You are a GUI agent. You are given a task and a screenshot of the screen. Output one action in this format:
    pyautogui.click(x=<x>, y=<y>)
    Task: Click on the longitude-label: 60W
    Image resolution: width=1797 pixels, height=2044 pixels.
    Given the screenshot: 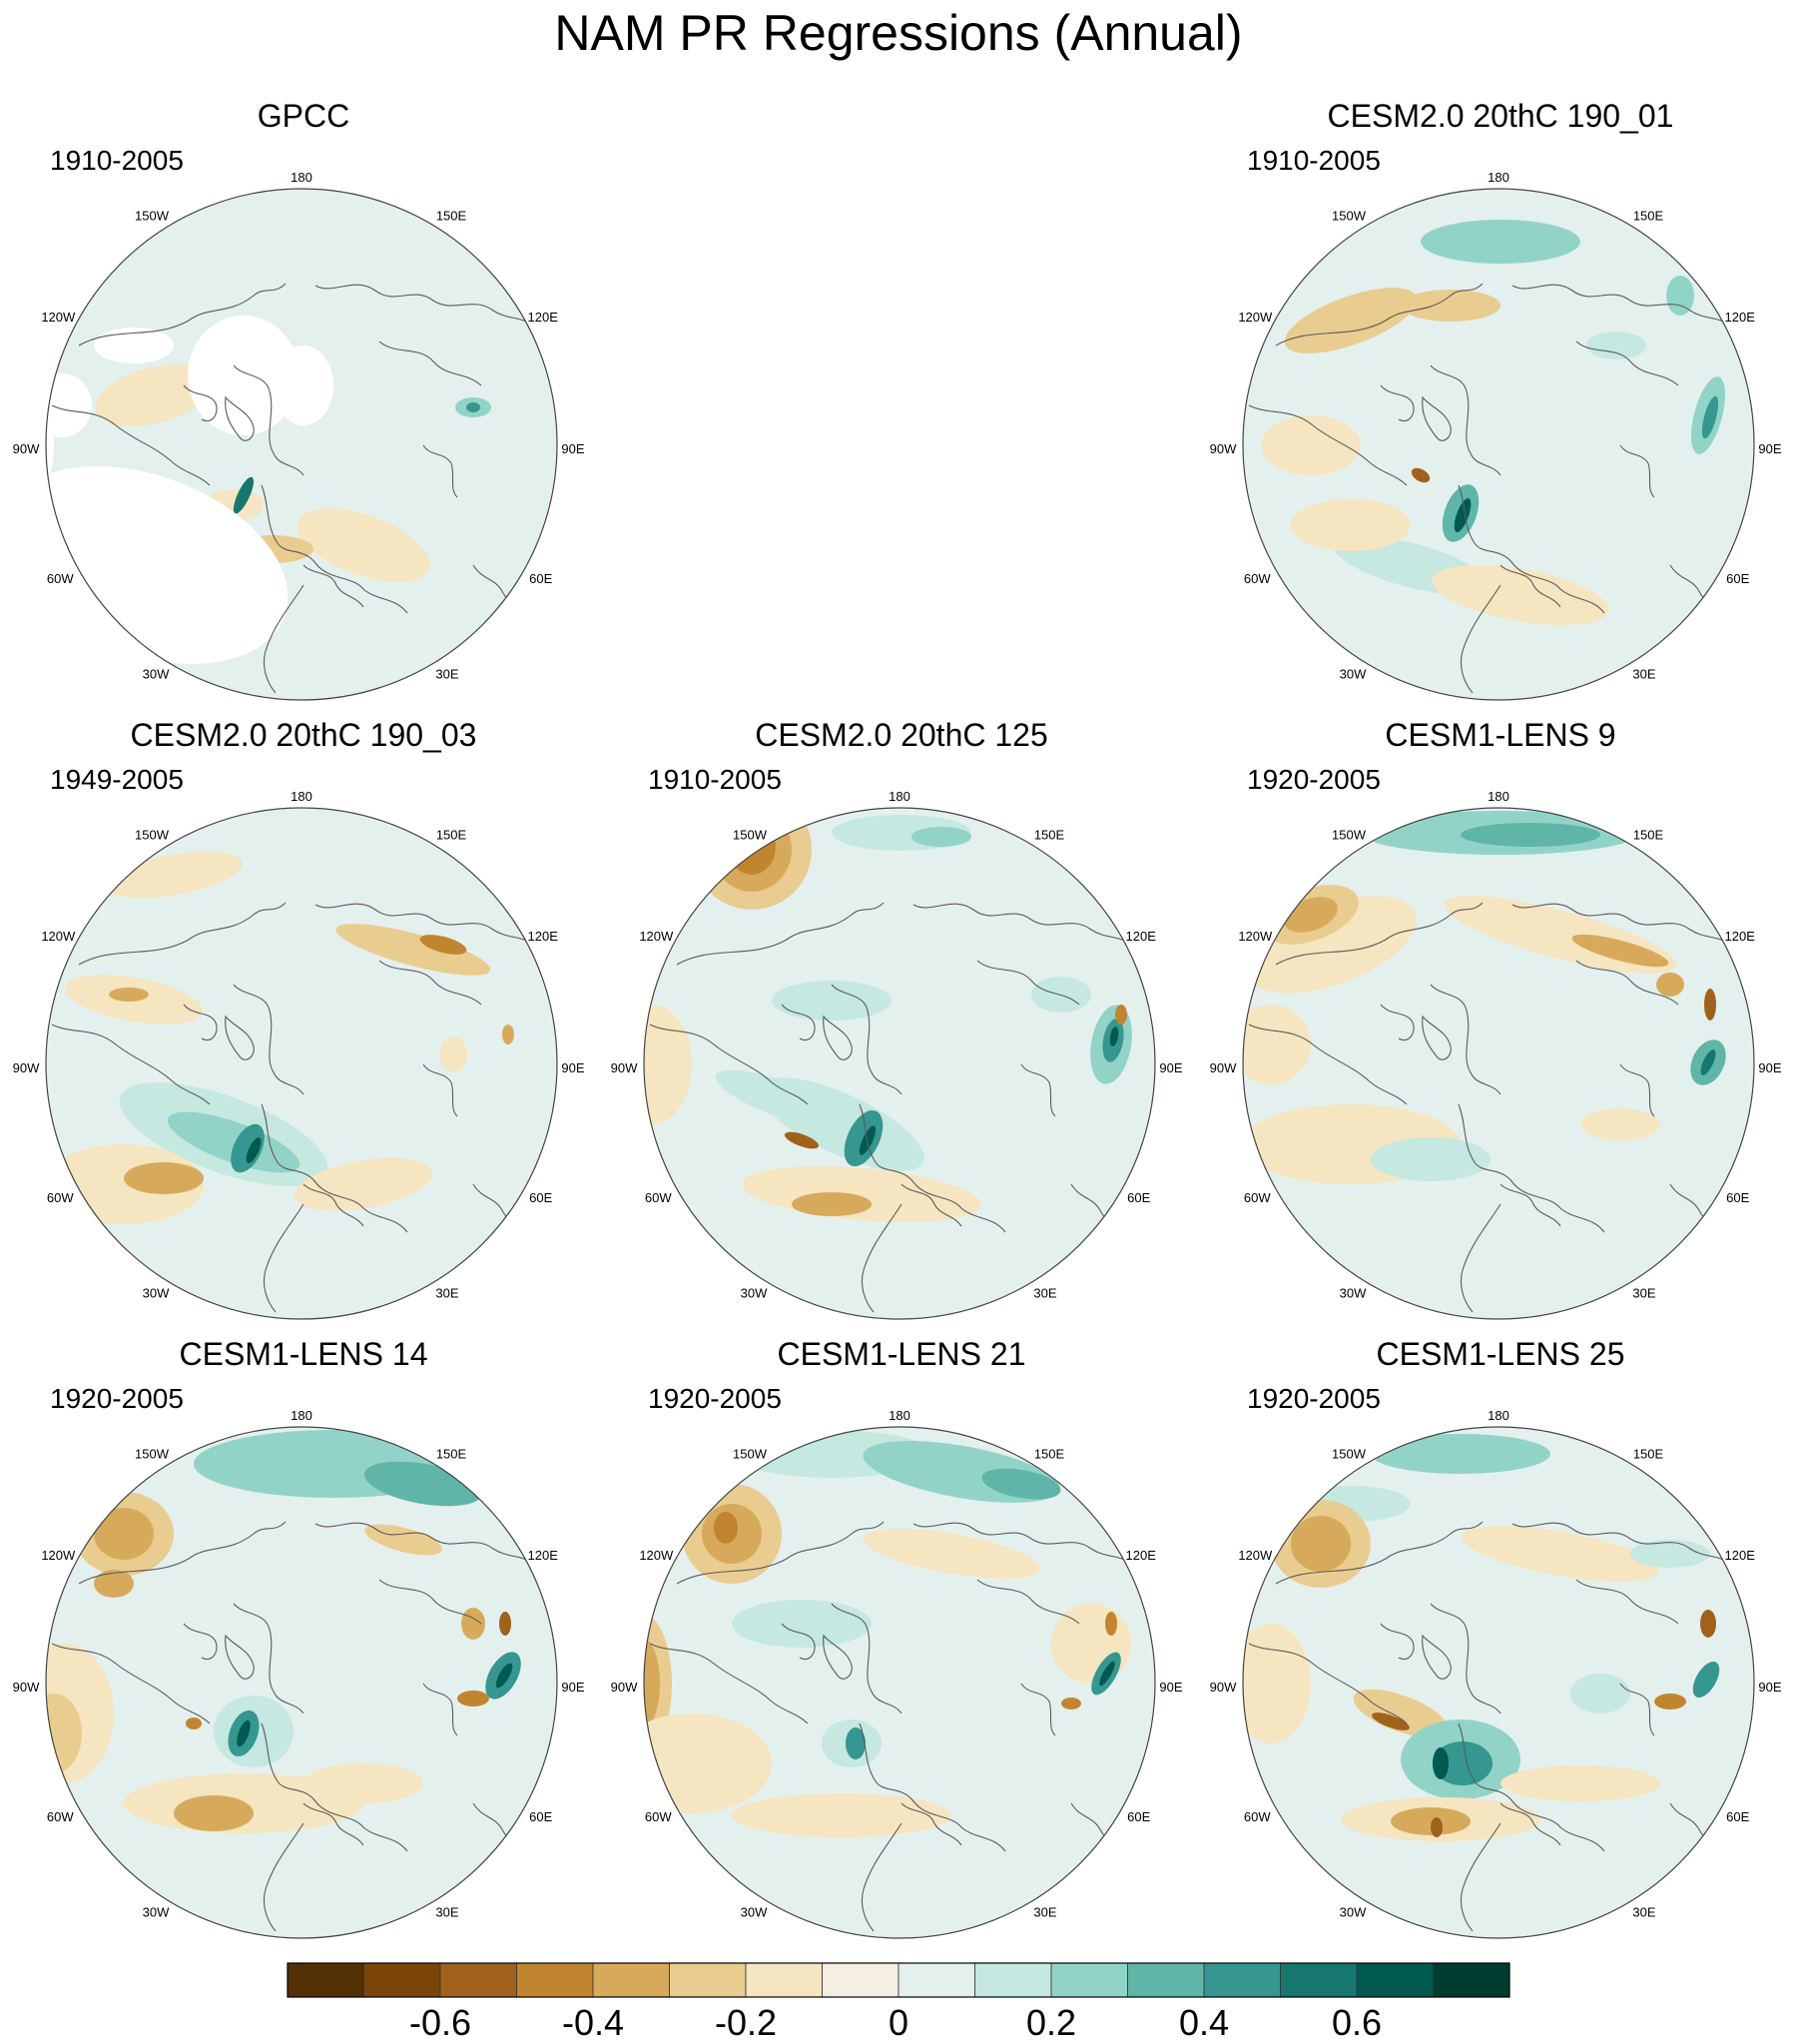 What is the action you would take?
    pyautogui.click(x=658, y=1816)
    